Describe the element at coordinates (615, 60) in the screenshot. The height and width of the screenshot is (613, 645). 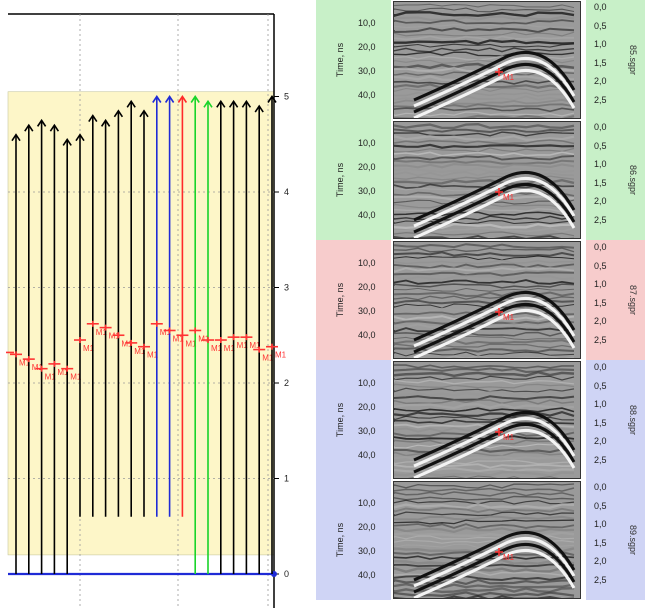
I see `profile-depth-axis: 0,0 0,5 1,0 1,5 2,0 2,5 85.sgpr` at that location.